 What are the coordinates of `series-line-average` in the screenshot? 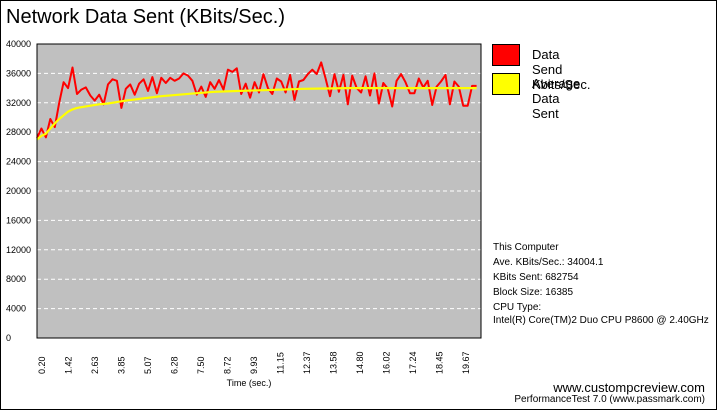 It's located at (256, 113).